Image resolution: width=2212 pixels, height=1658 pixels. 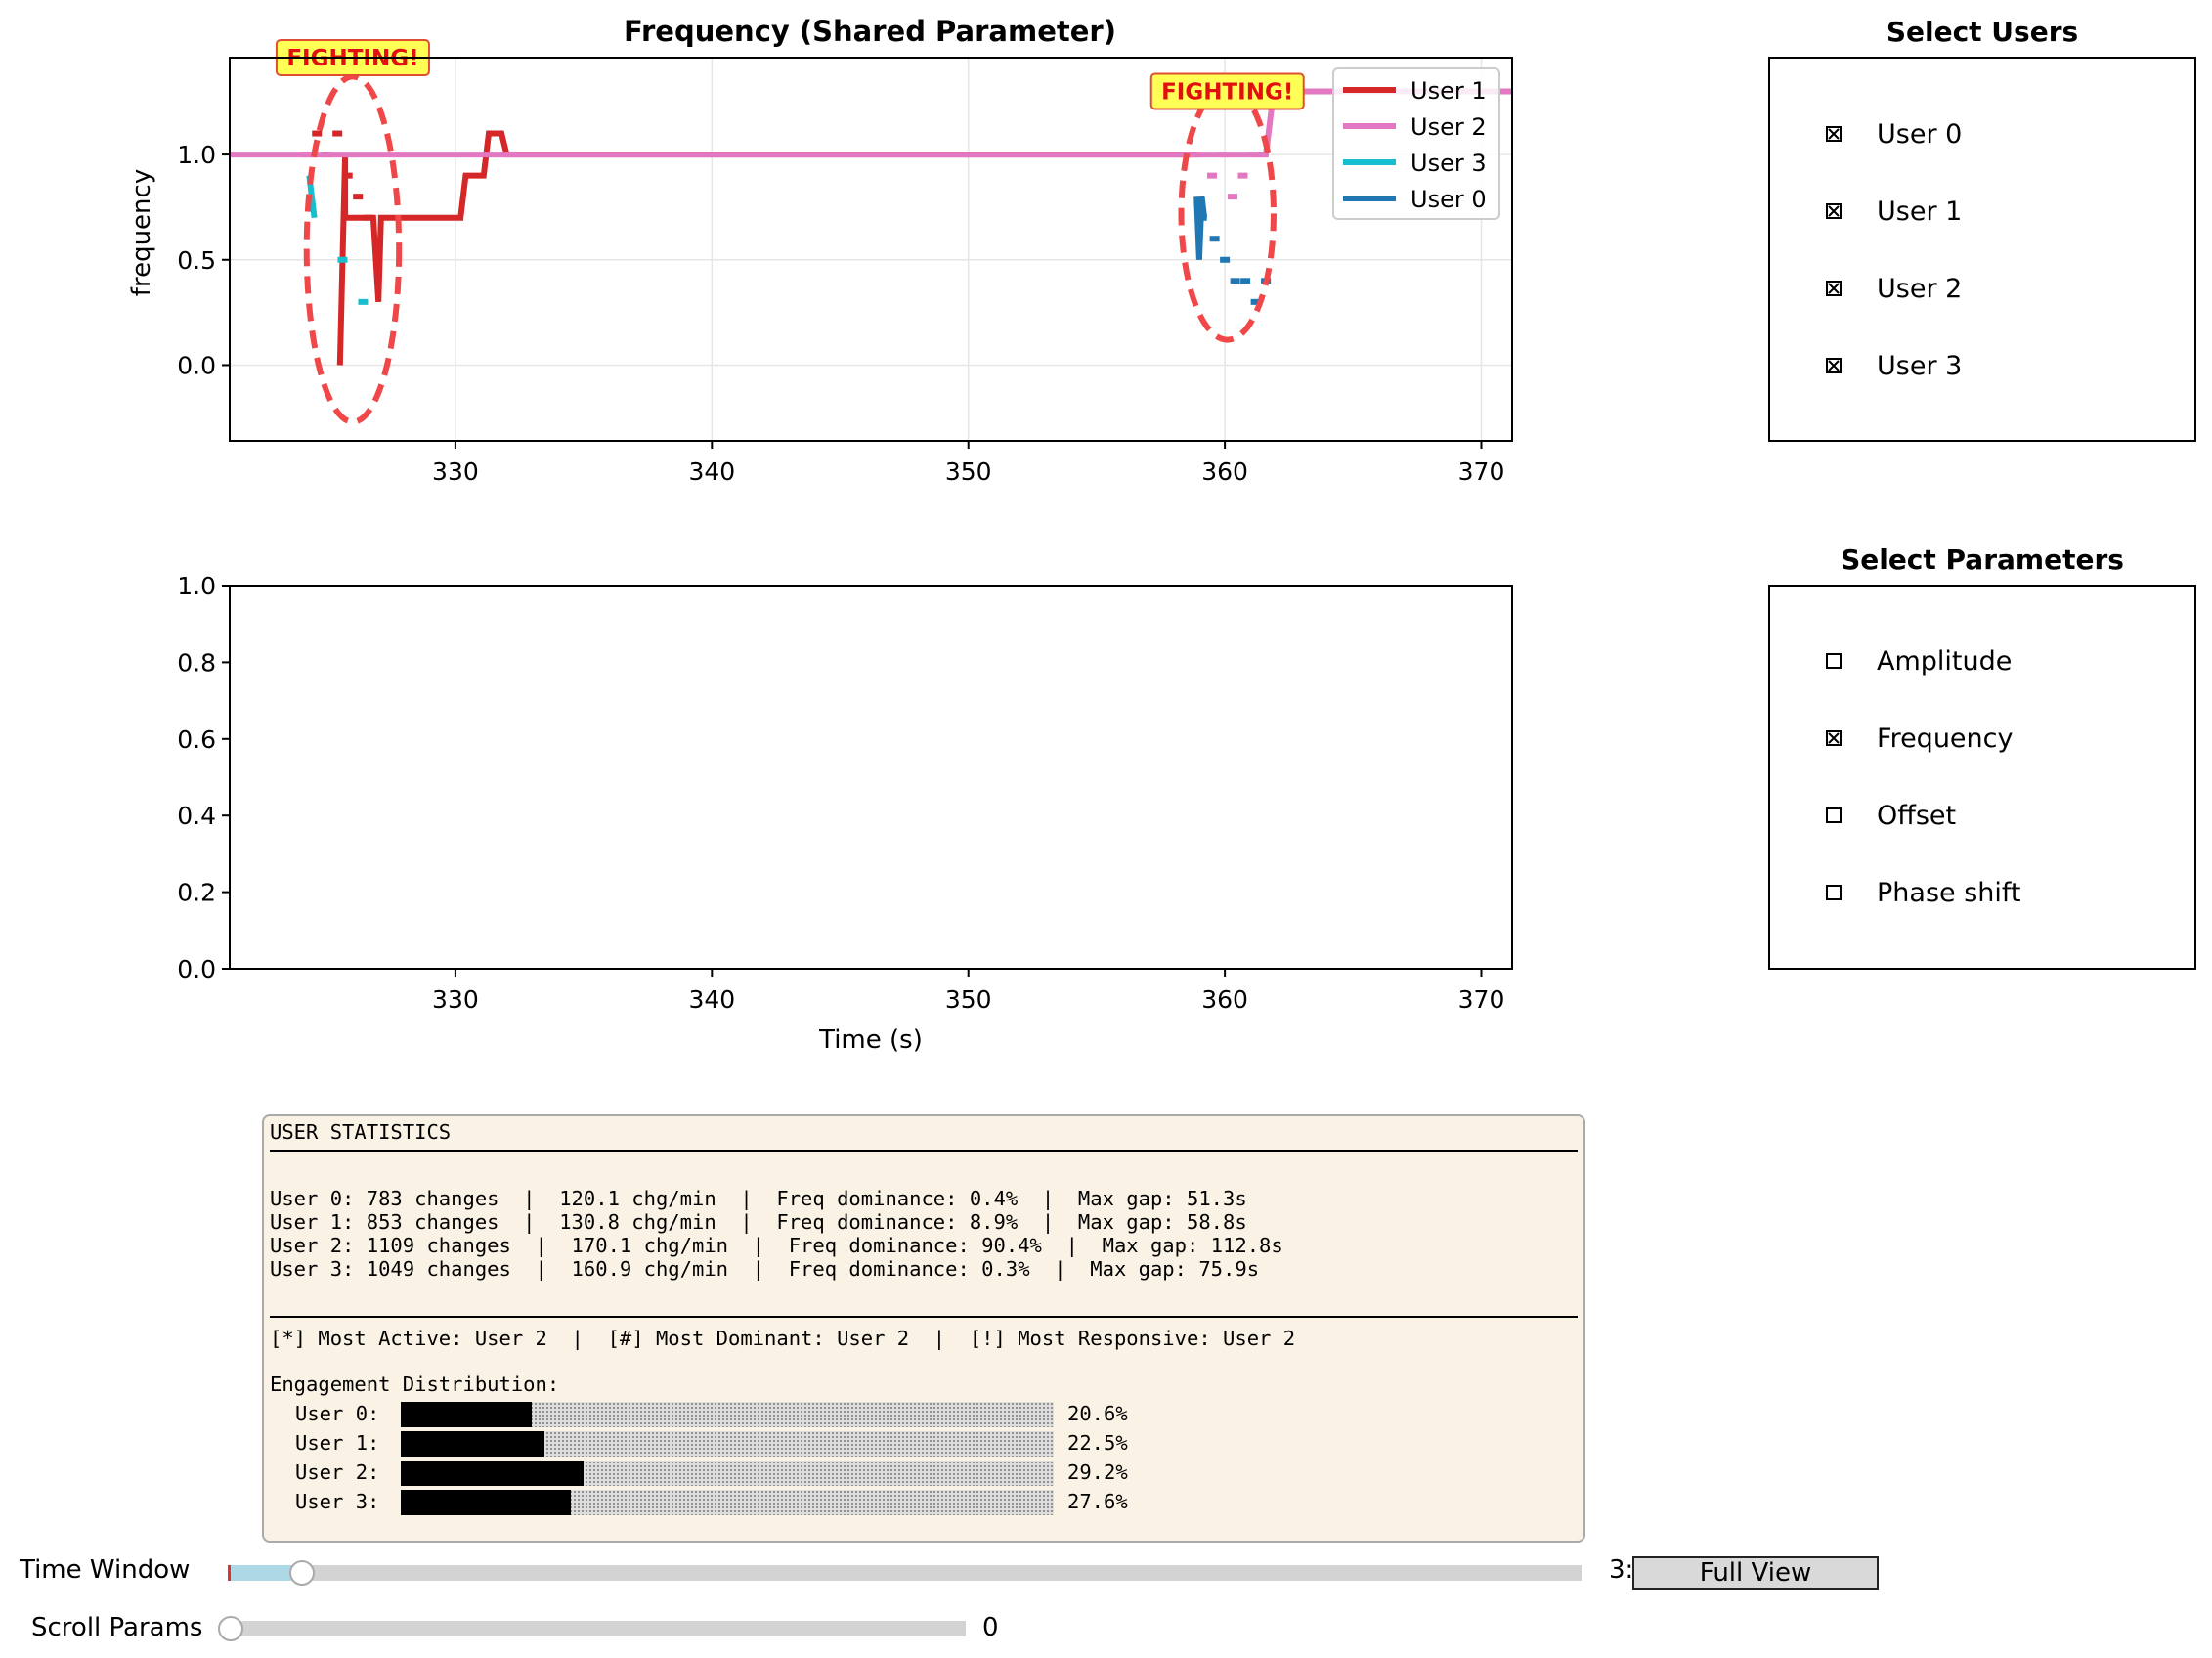 What do you see at coordinates (1919, 289) in the screenshot?
I see `checkbox-label: User 2` at bounding box center [1919, 289].